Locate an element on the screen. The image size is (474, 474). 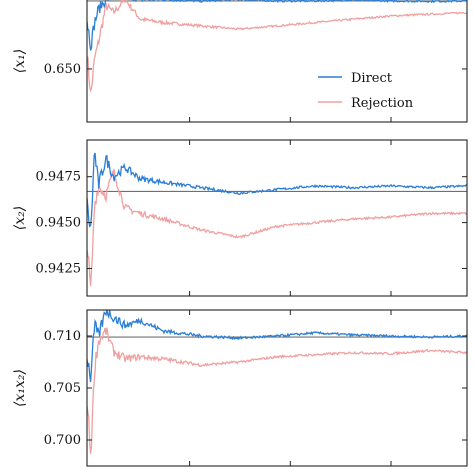
y-axis-label: ⟨x₂⟩ is located at coordinates (20, 218).